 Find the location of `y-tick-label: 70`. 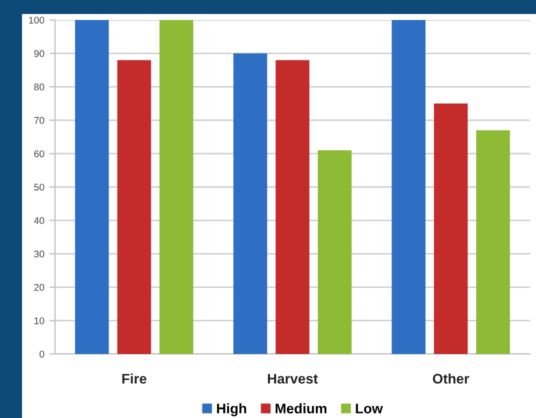

y-tick-label: 70 is located at coordinates (39, 120).